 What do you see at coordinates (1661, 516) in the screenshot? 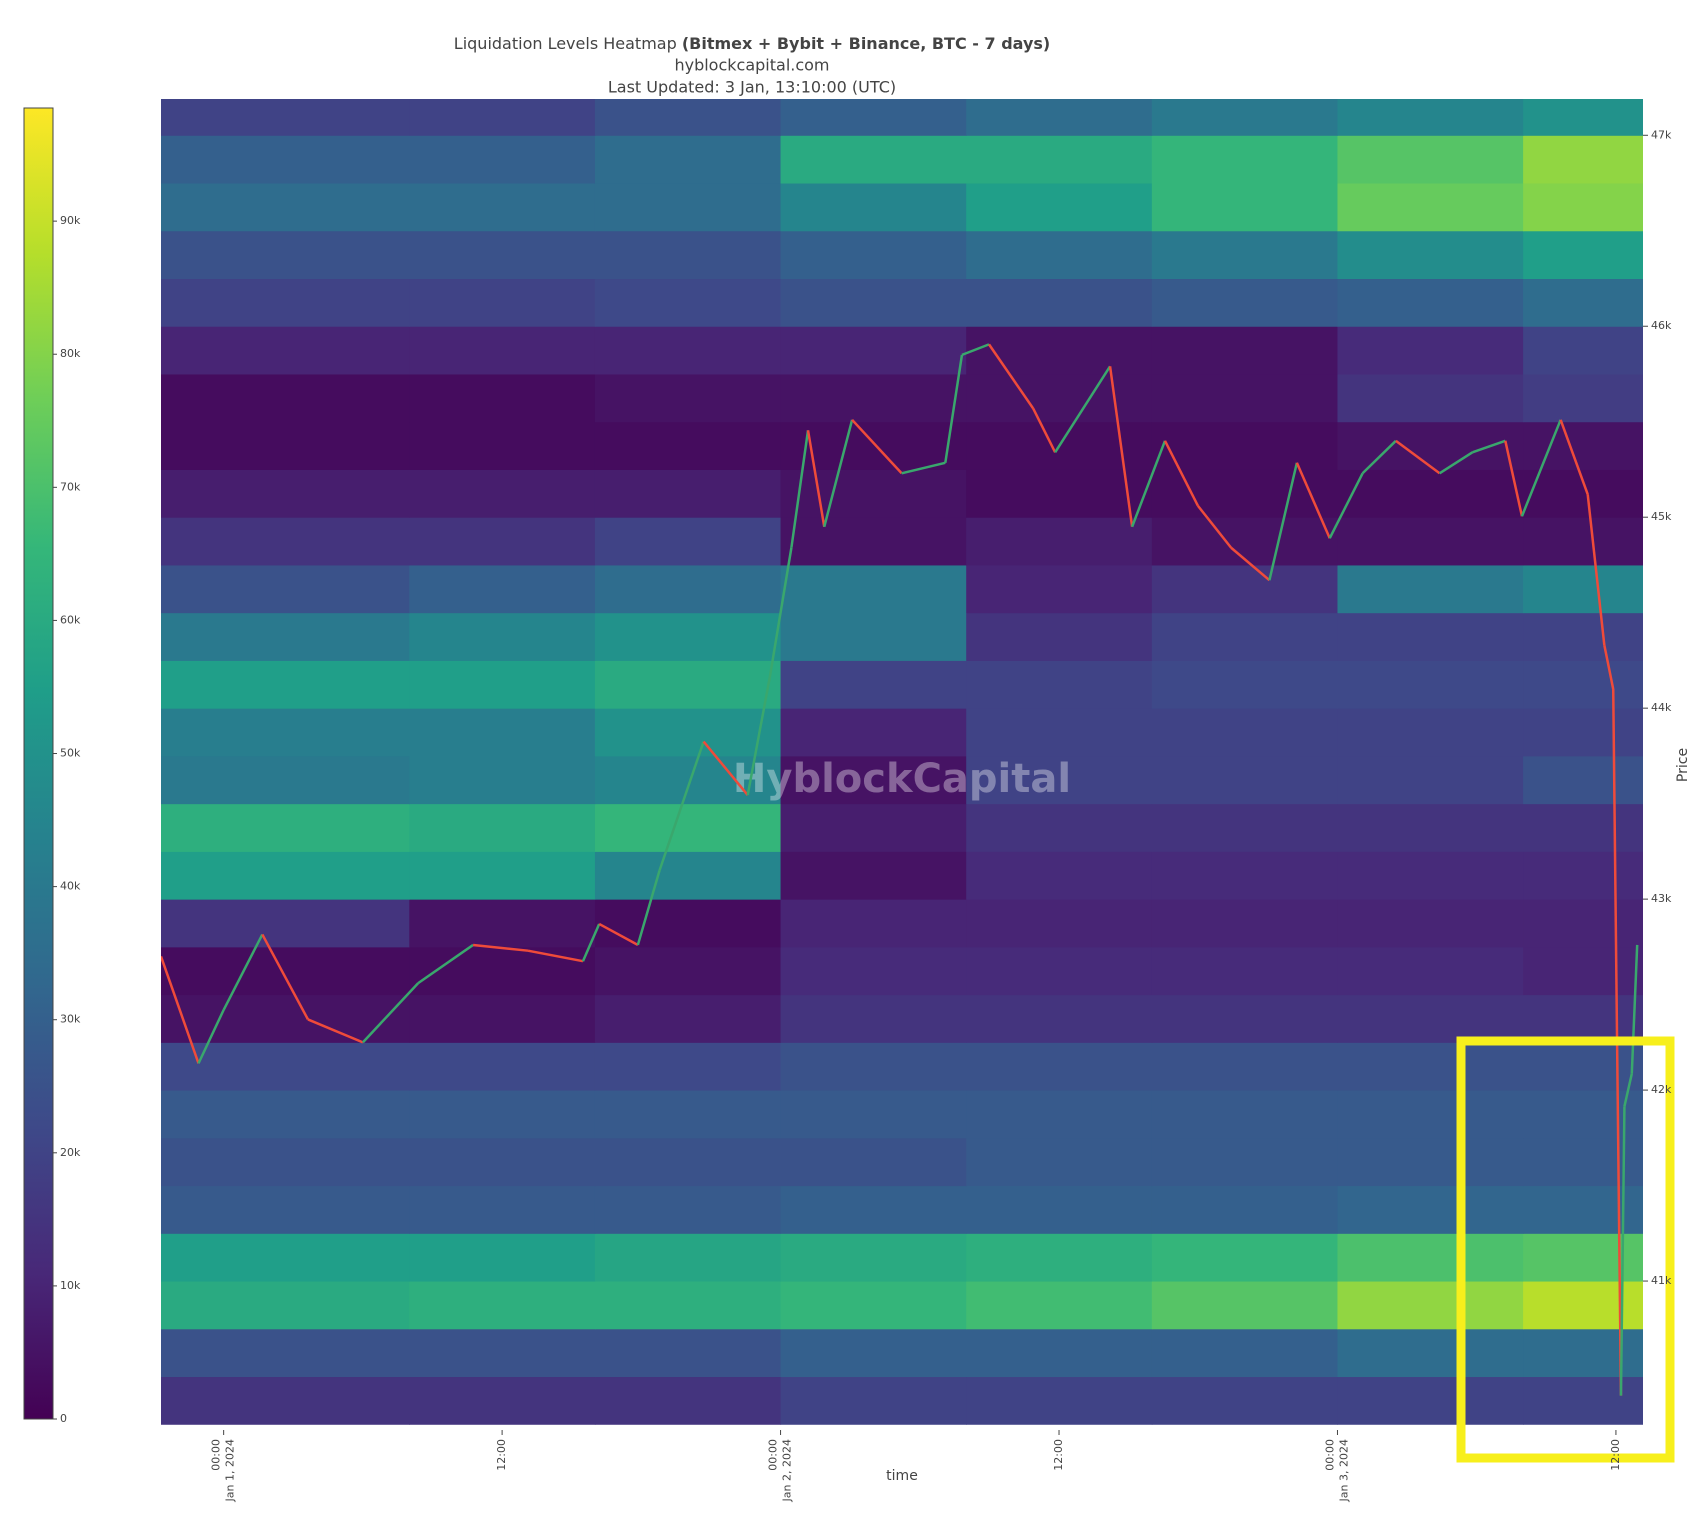
I see `y-tick-label: 45k` at bounding box center [1661, 516].